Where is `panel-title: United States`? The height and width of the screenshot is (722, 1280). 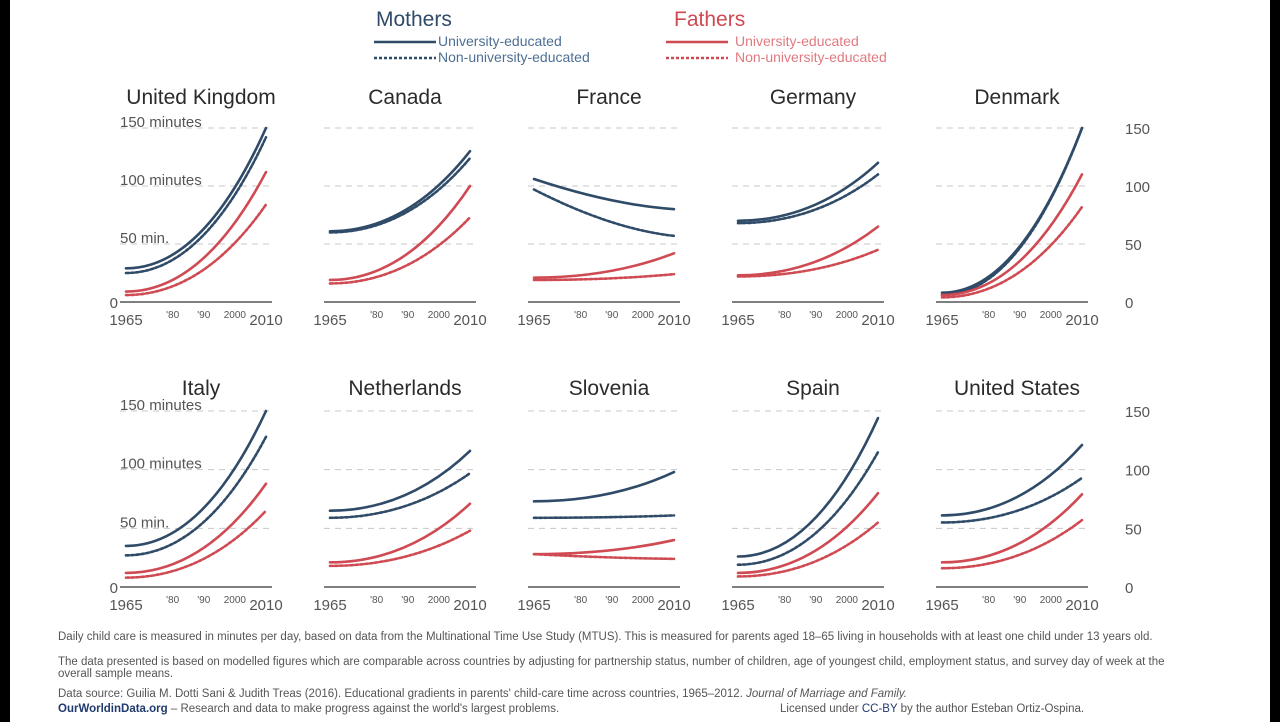 panel-title: United States is located at coordinates (1017, 388).